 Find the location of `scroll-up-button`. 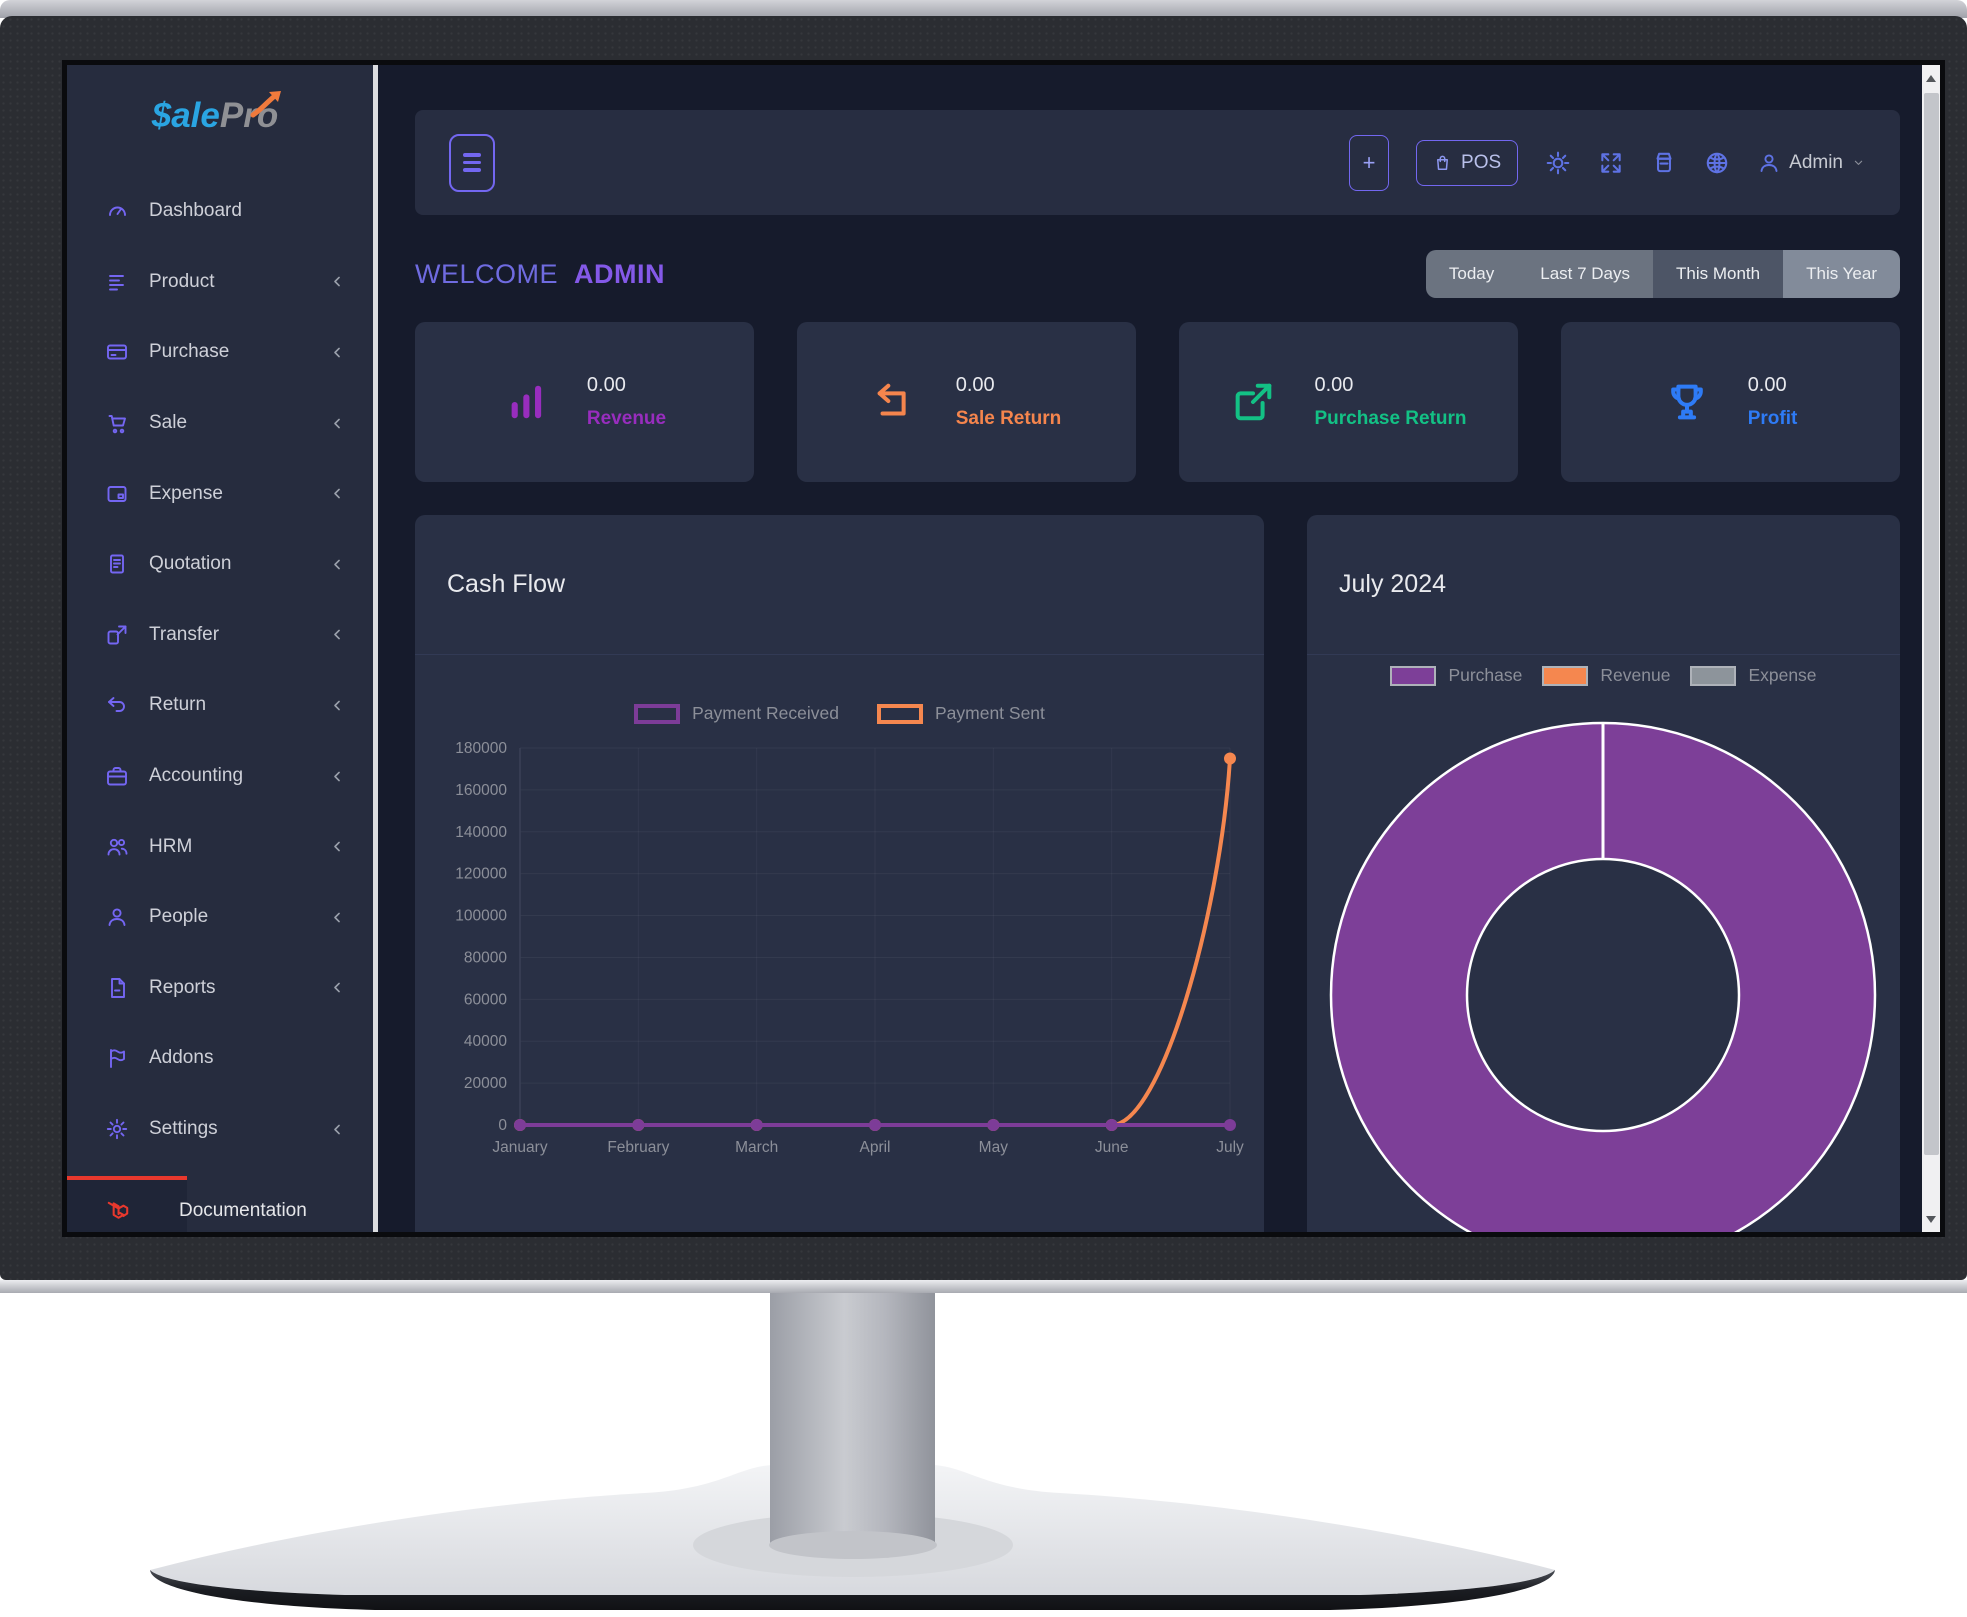

scroll-up-button is located at coordinates (1931, 78).